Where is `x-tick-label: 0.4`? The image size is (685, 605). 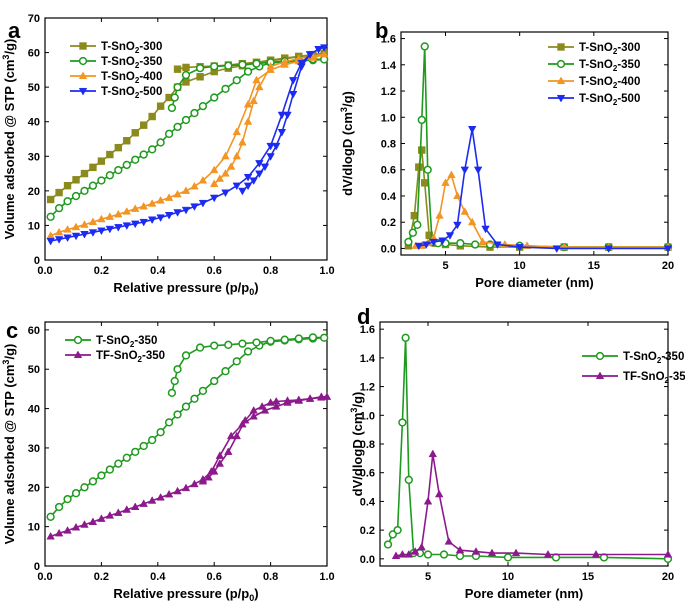
x-tick-label: 0.4 is located at coordinates (158, 577).